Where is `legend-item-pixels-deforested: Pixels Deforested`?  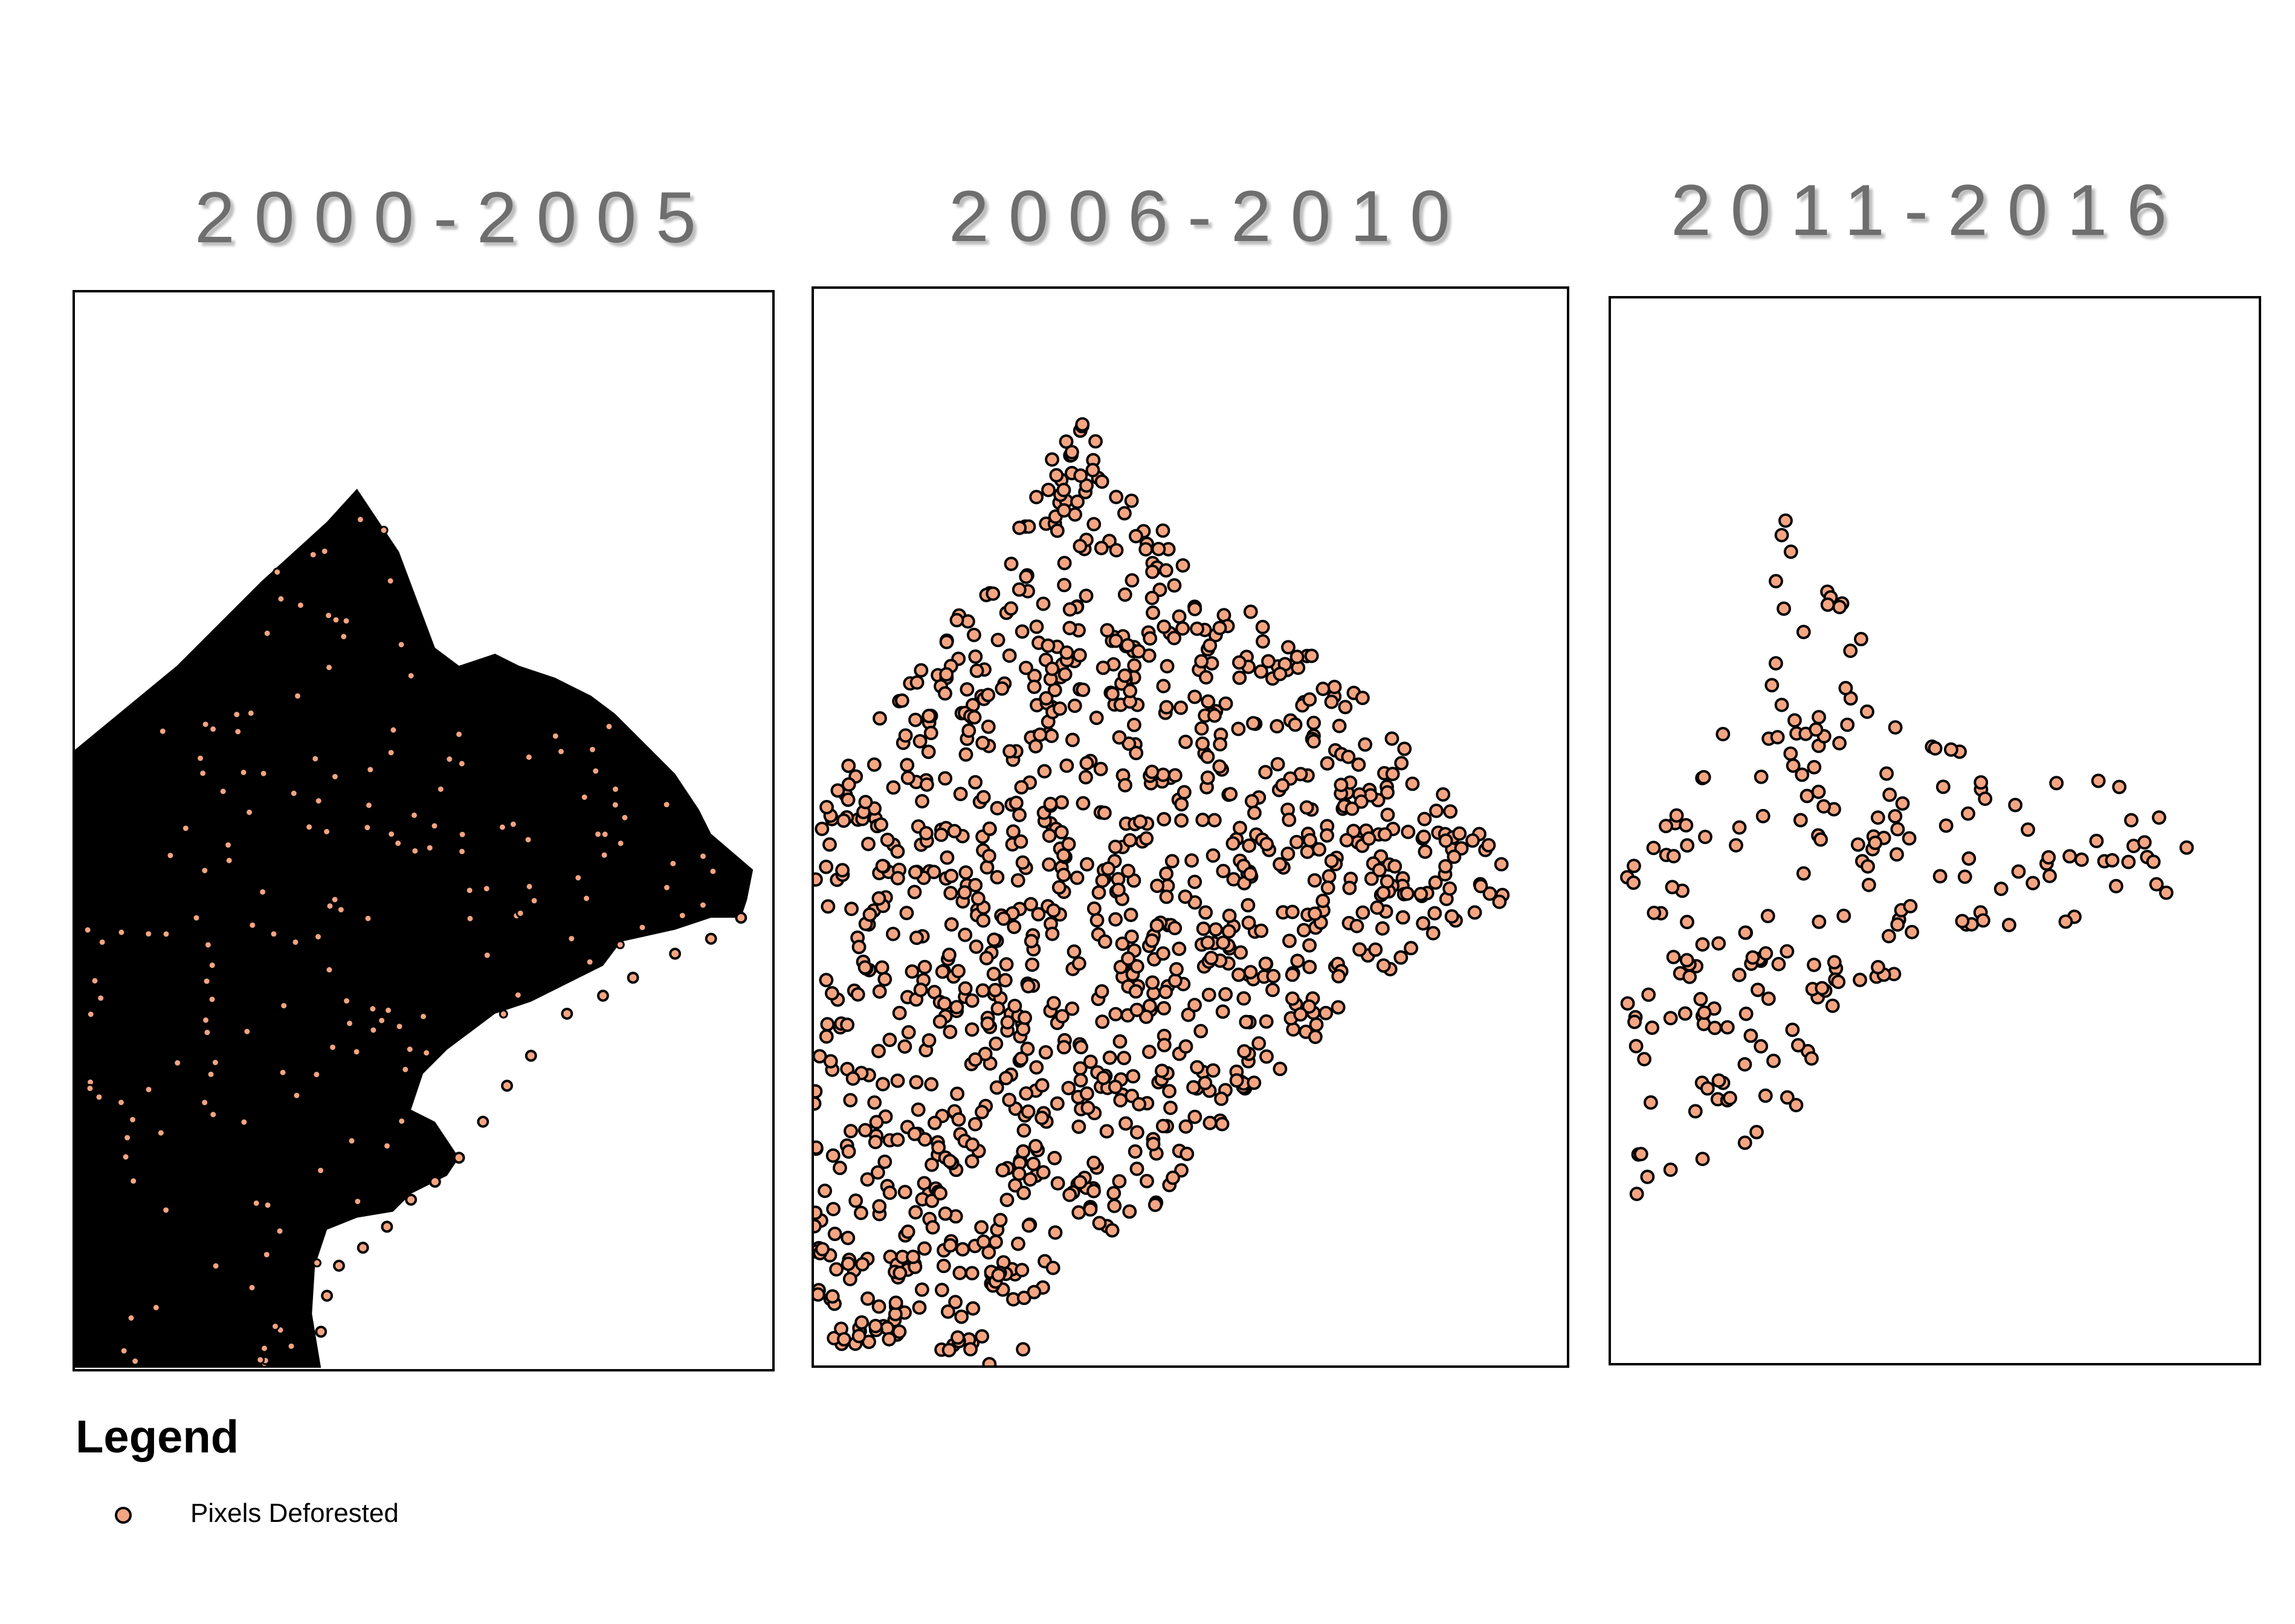
legend-item-pixels-deforested: Pixels Deforested is located at coordinates (257, 1515).